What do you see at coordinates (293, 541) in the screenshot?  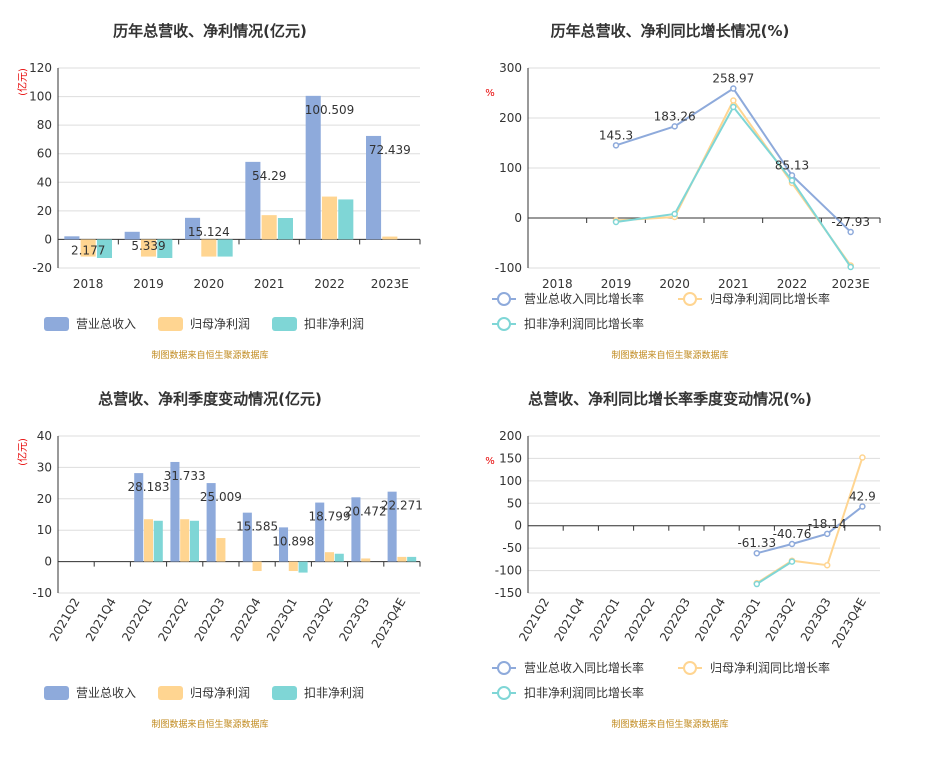 I see `data-label: 10.898` at bounding box center [293, 541].